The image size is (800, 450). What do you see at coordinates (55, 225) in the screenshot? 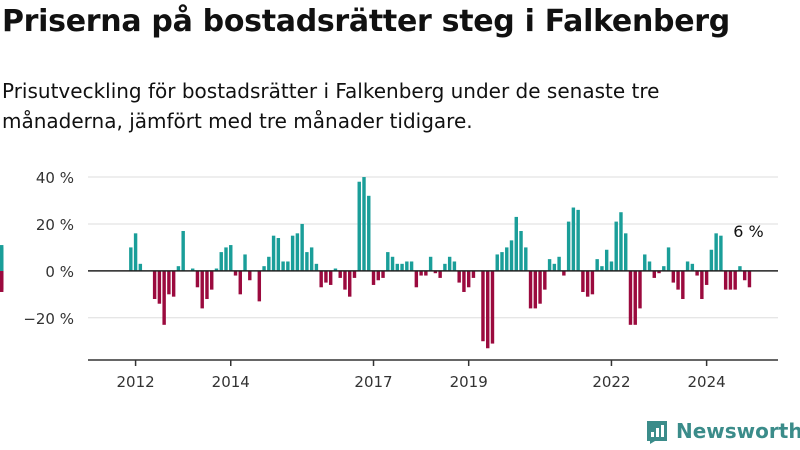
I see `y-tick-label: 20 %` at bounding box center [55, 225].